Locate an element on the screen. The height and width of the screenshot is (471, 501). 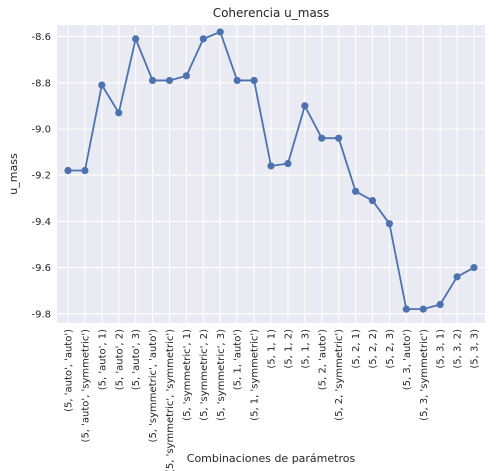
x-tick-label: (5, 'symmetric', 'symmetric') is located at coordinates (170, 400).